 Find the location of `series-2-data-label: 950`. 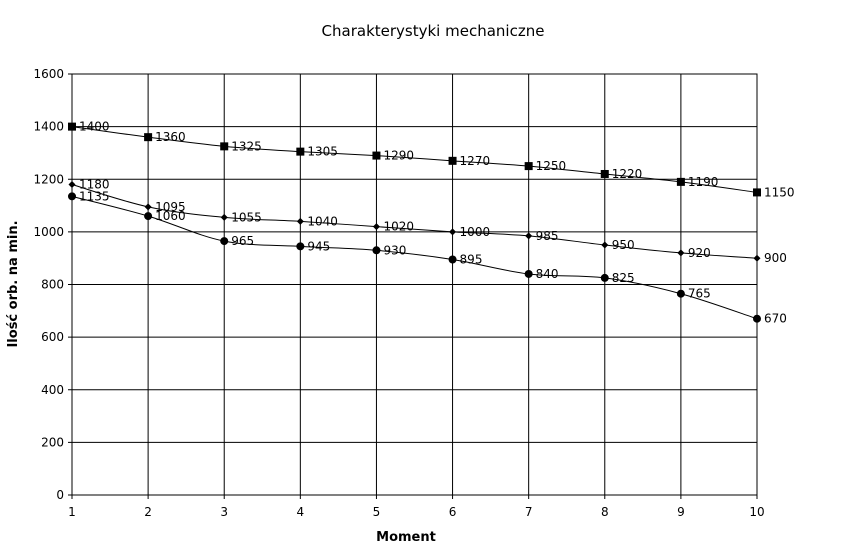

series-2-data-label: 950 is located at coordinates (623, 245).